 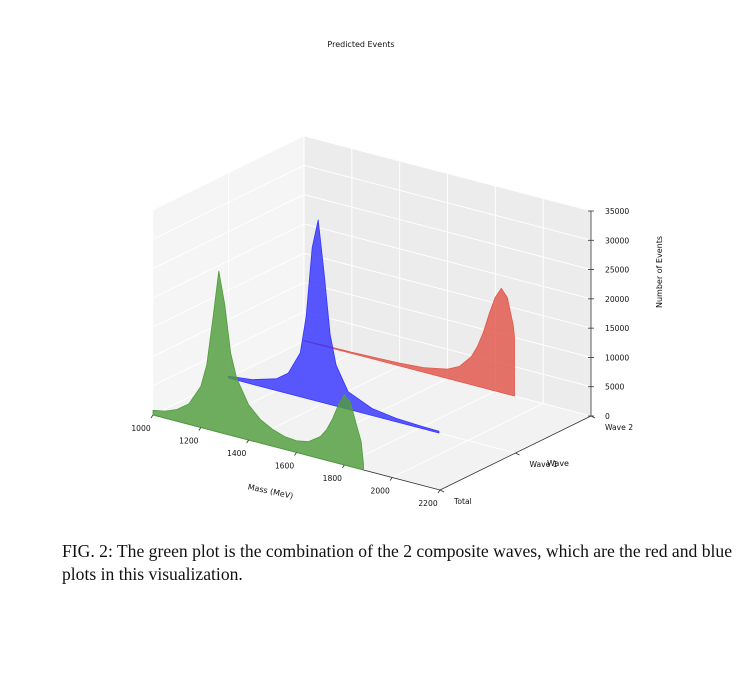 I want to click on y-tick-label: Total, so click(x=462, y=501).